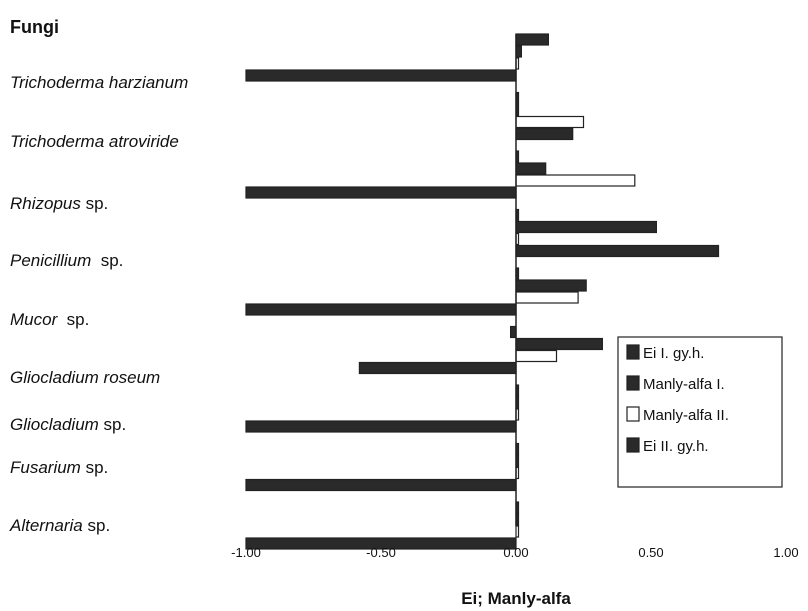 The width and height of the screenshot is (808, 611). What do you see at coordinates (50, 260) in the screenshot?
I see `category-name-3: Penicillium` at bounding box center [50, 260].